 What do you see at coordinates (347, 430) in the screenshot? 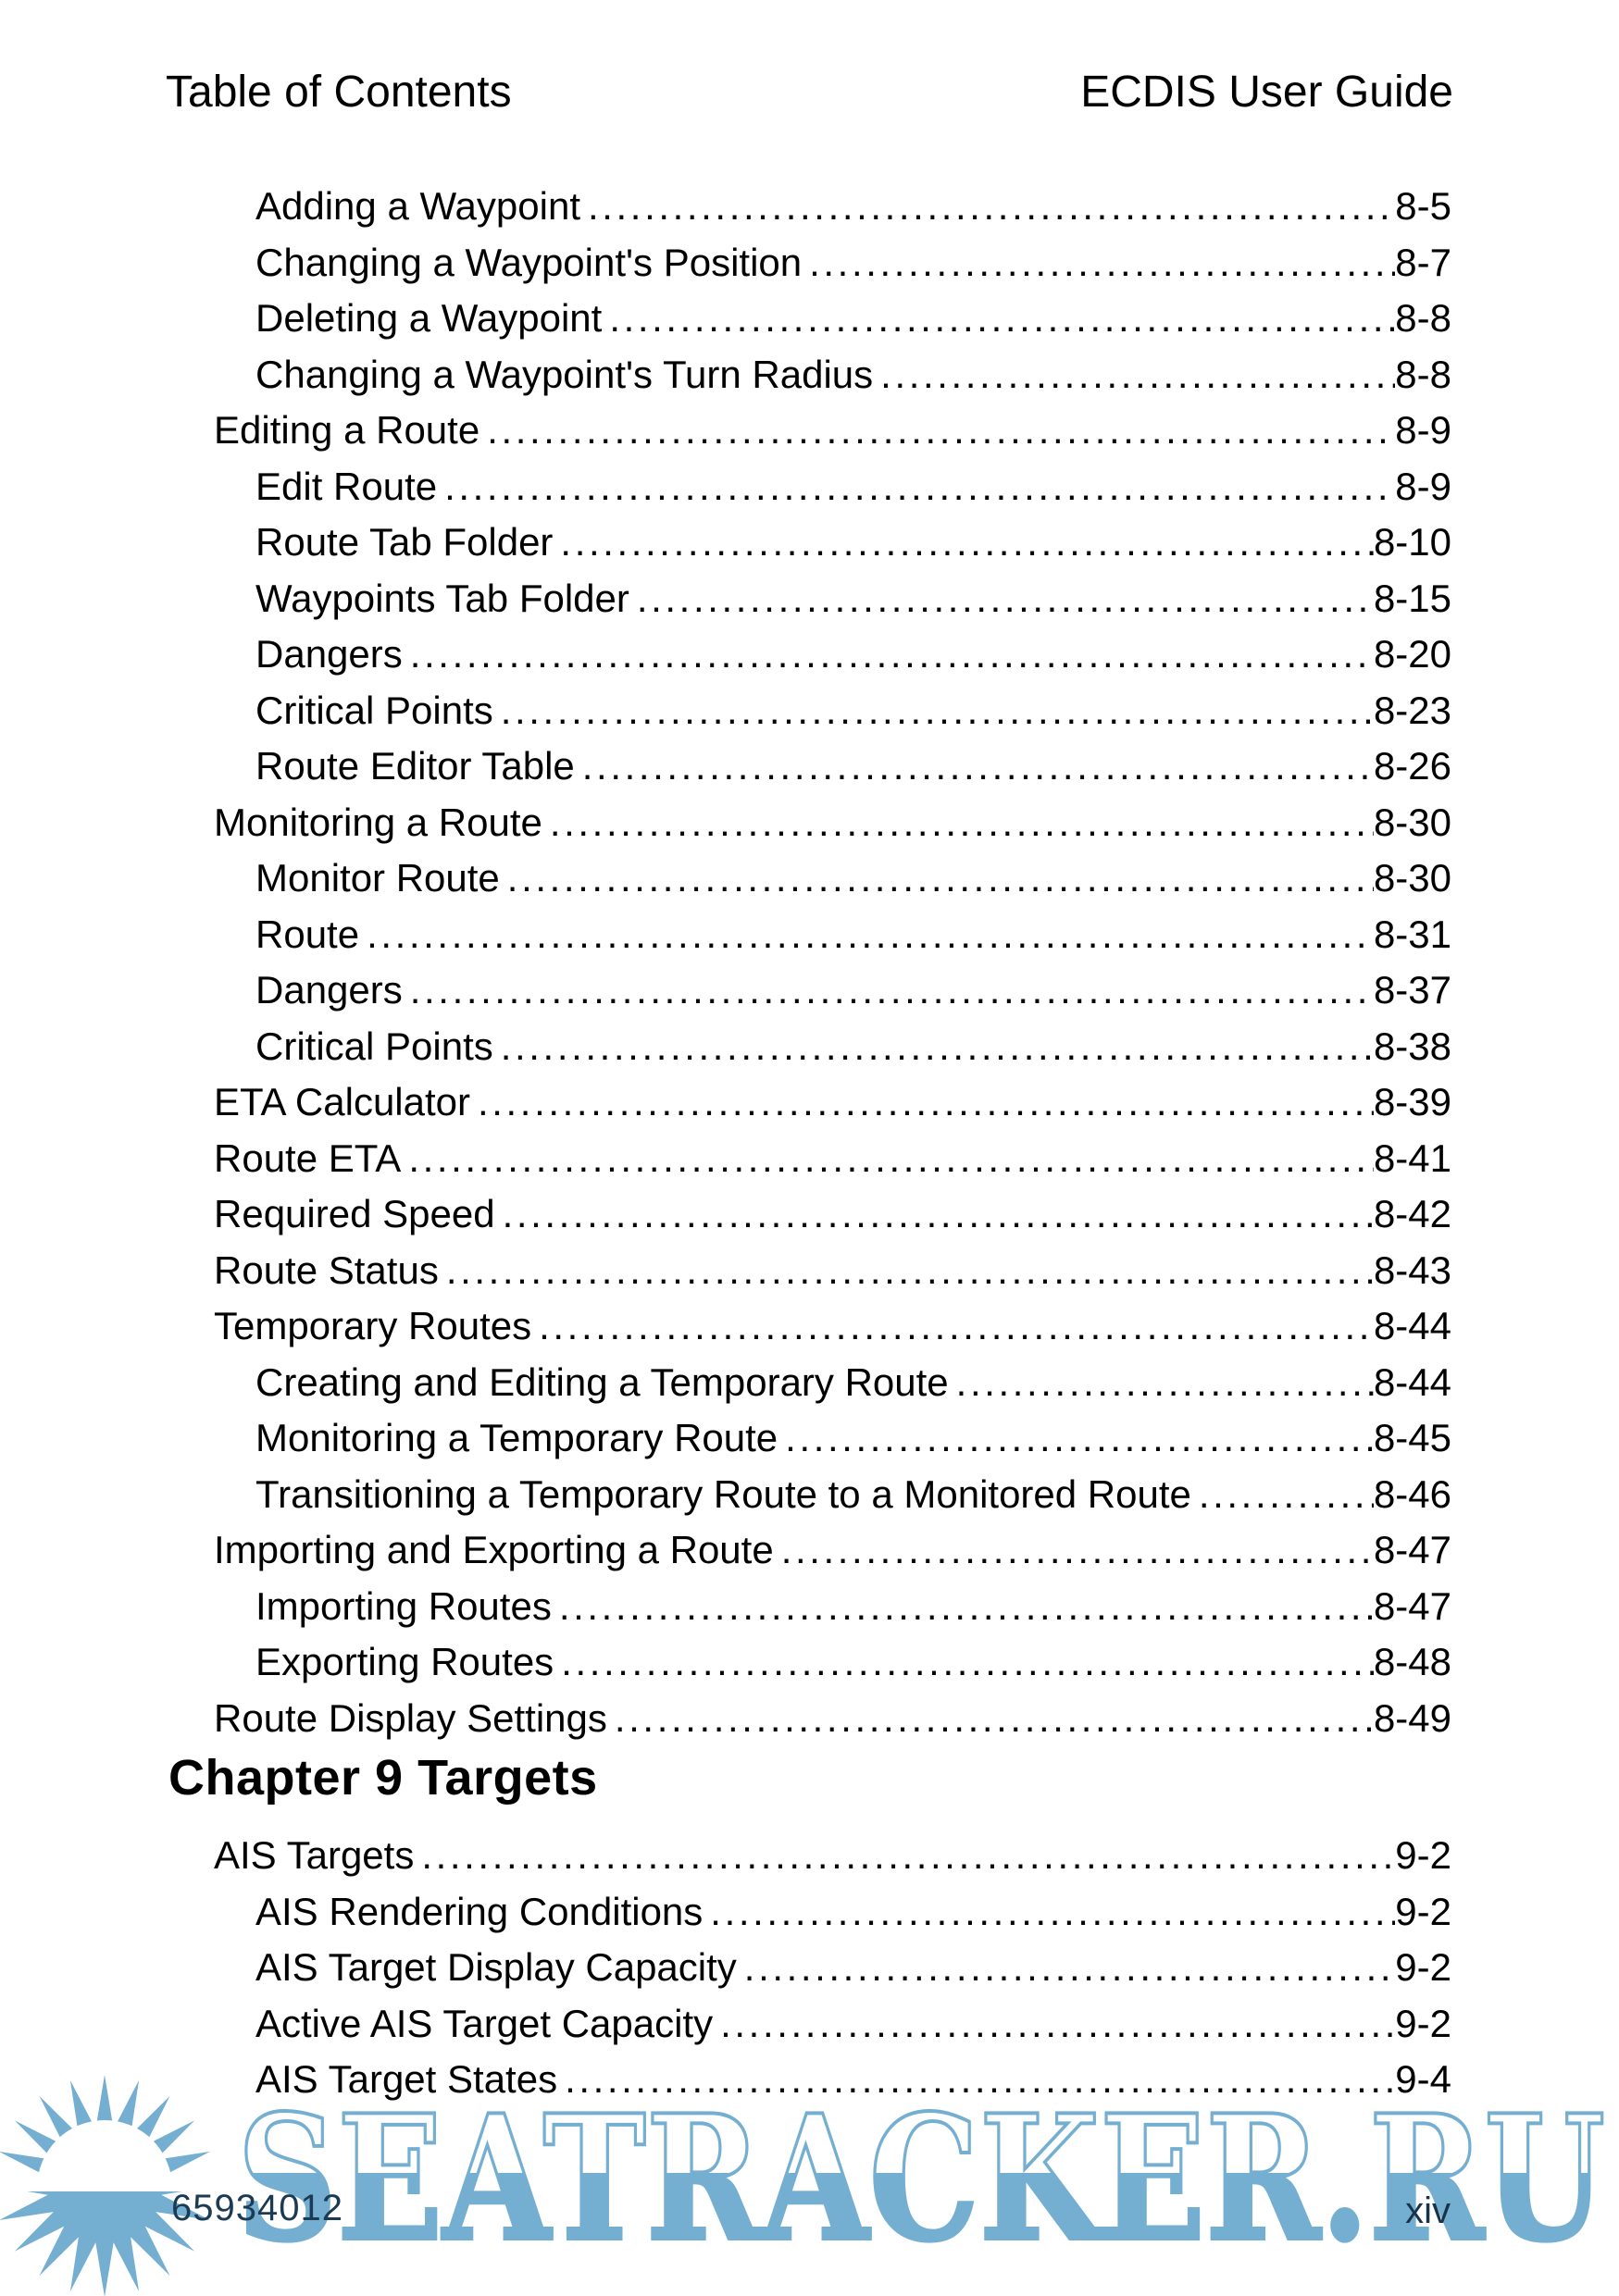
I see `toc-entry-title: Editing a Route` at bounding box center [347, 430].